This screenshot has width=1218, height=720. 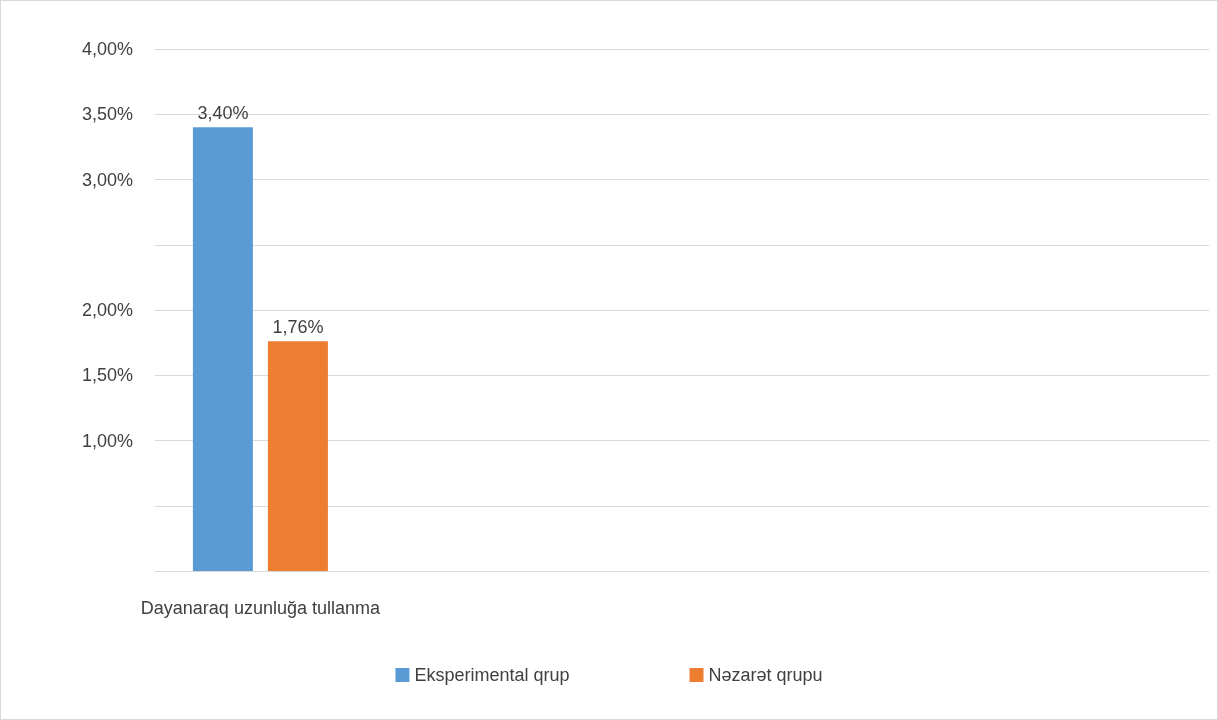 What do you see at coordinates (223, 113) in the screenshot?
I see `data-label: 3,40%` at bounding box center [223, 113].